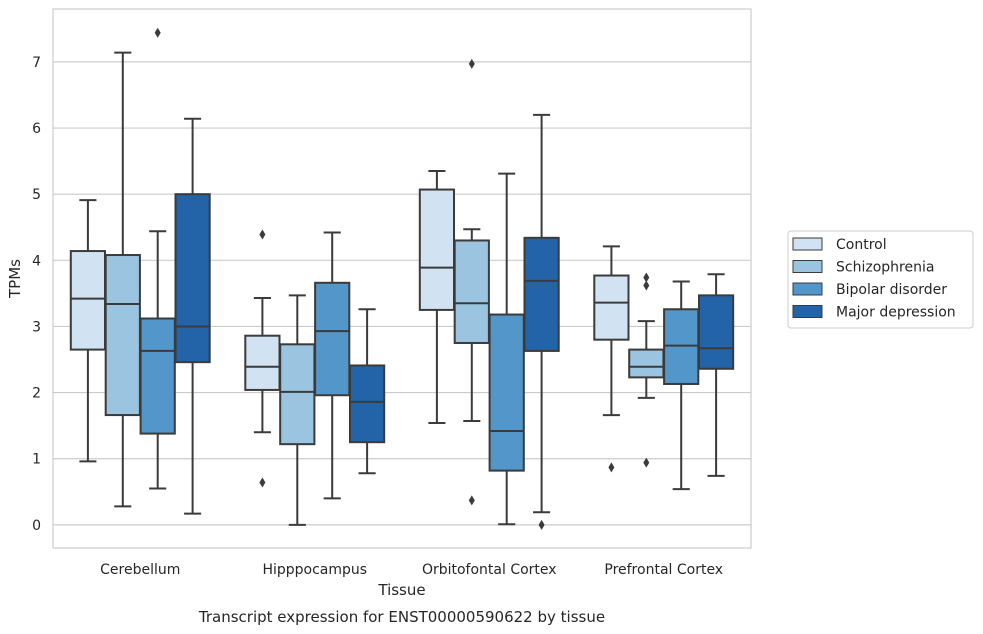  Describe the element at coordinates (861, 245) in the screenshot. I see `legend-entry-label: Control` at that location.